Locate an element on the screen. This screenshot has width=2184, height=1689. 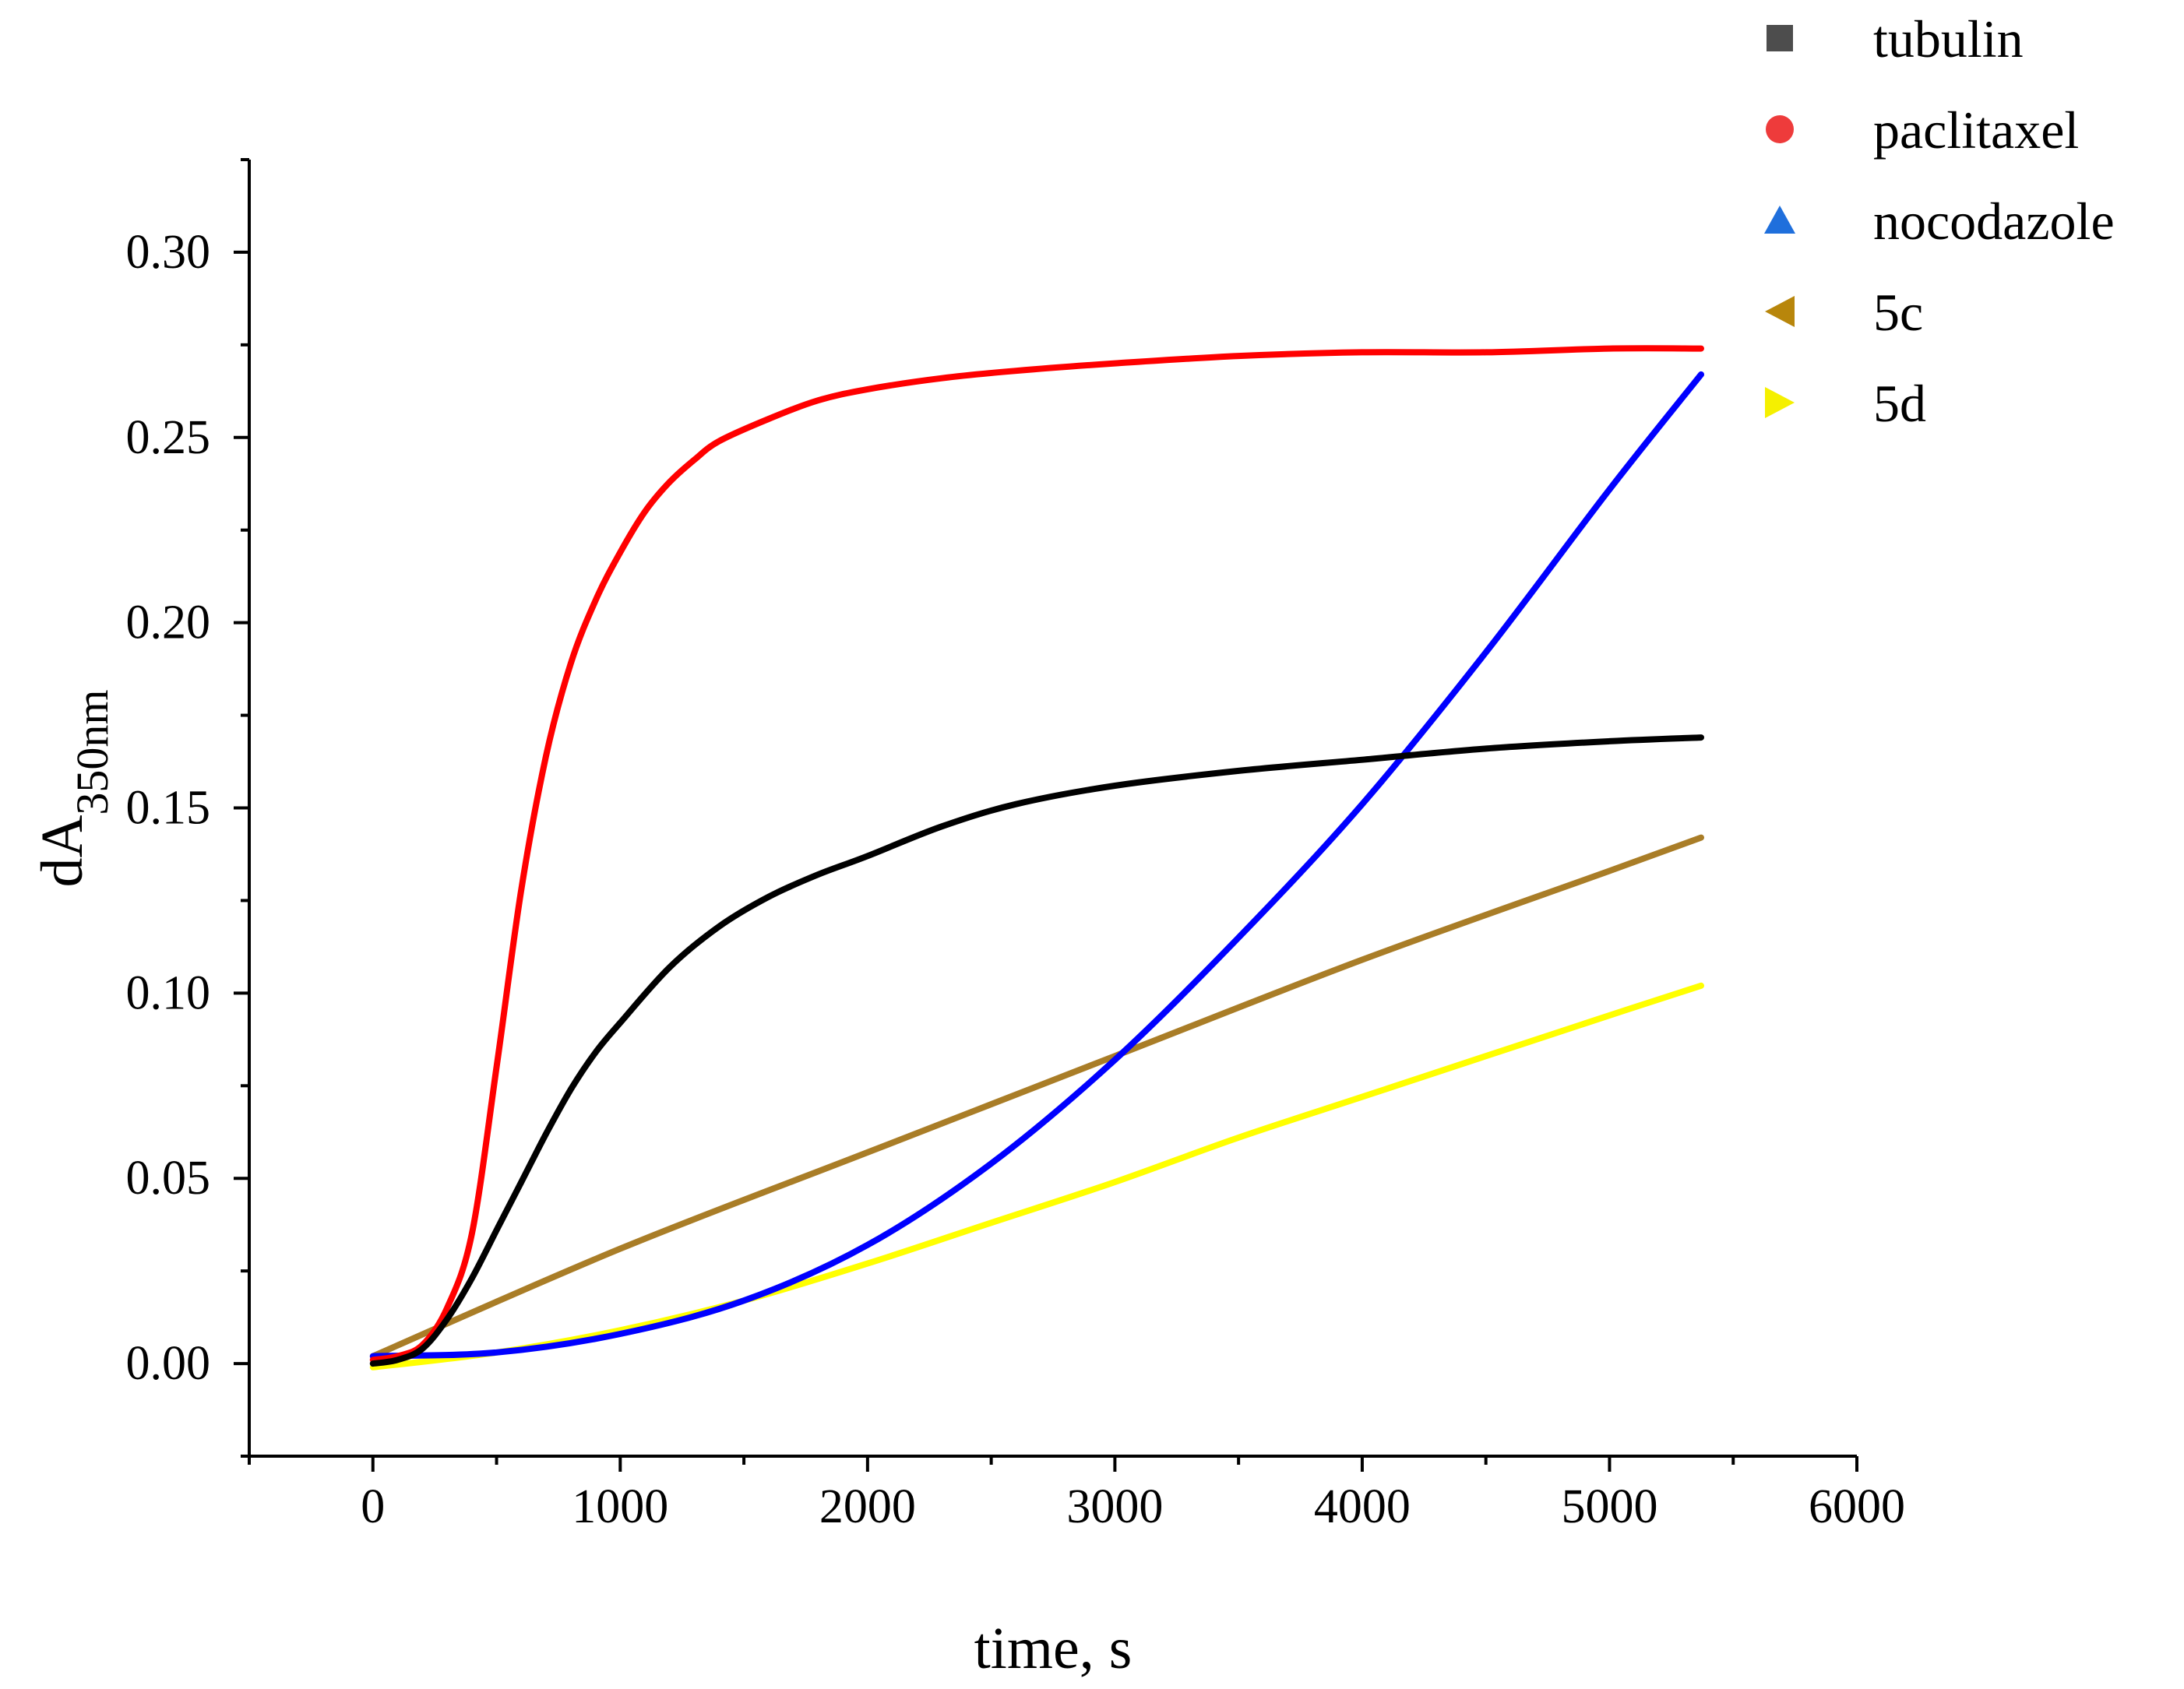
legend-label-nocodazole: nocodazole is located at coordinates (1994, 221).